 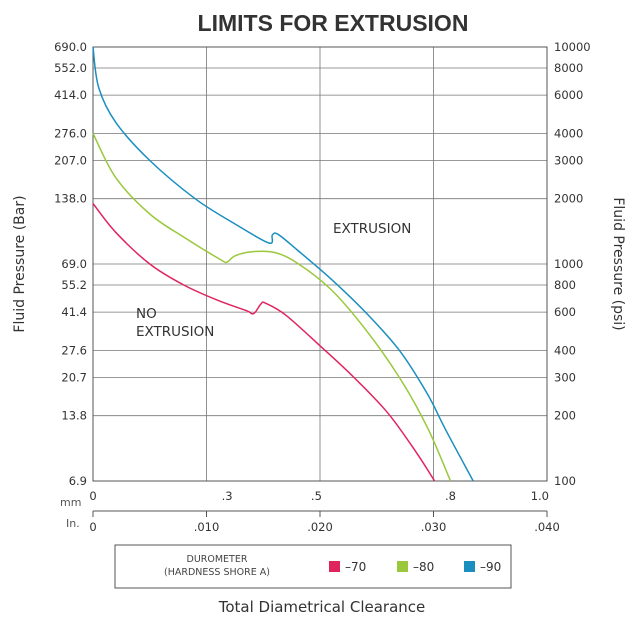 I want to click on y-tick-label-right: 800, so click(x=565, y=285).